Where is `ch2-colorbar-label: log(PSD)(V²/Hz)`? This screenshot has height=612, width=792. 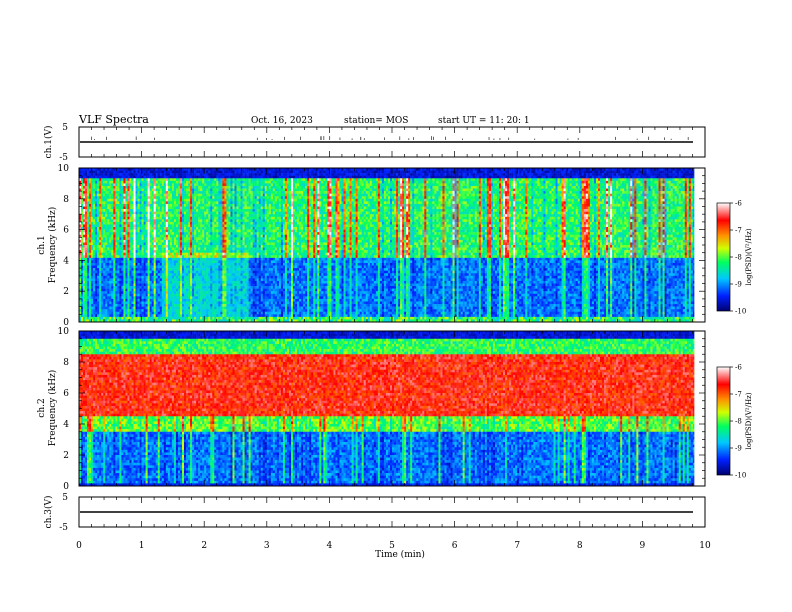
ch2-colorbar-label: log(PSD)(V²/Hz) is located at coordinates (749, 420).